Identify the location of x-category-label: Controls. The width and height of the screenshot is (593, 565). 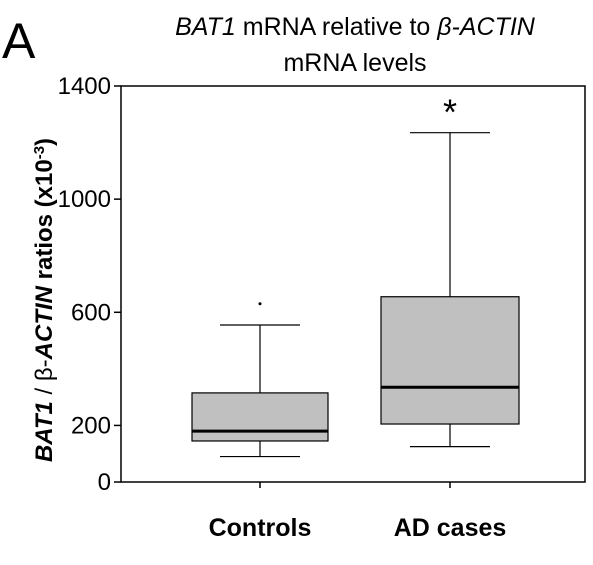
(260, 528).